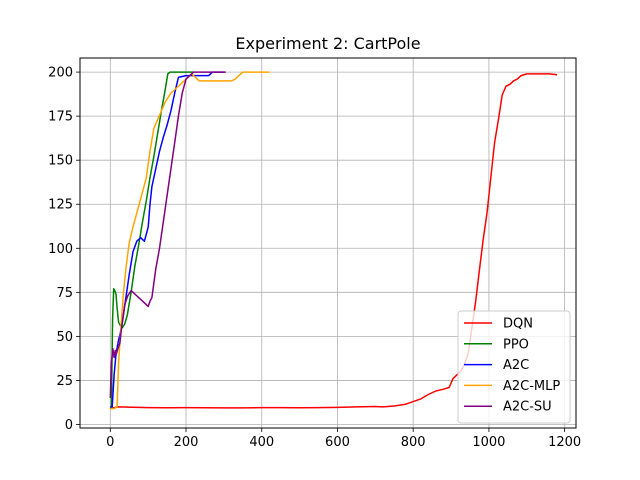 The width and height of the screenshot is (640, 480). I want to click on x-tick-label: 1000, so click(488, 442).